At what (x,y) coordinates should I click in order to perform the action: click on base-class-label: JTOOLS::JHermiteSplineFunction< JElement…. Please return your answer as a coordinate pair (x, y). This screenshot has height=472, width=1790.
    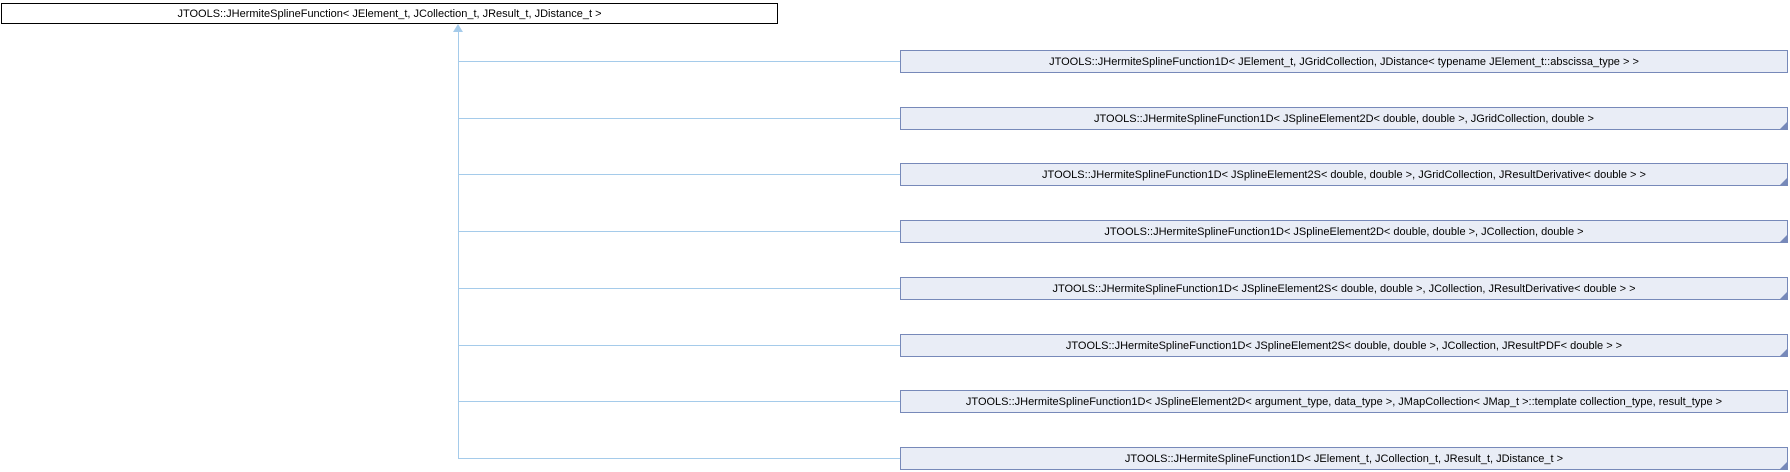
    Looking at the image, I should click on (389, 13).